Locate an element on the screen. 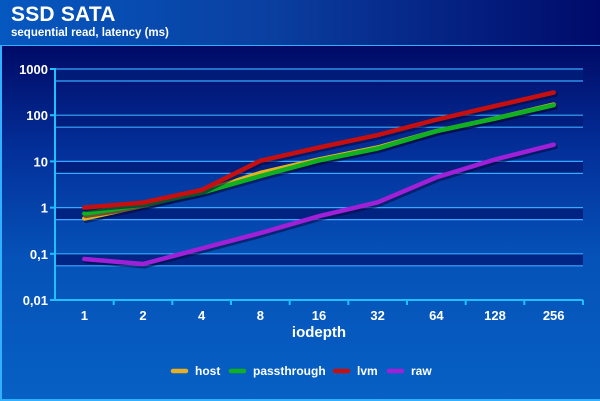 Image resolution: width=600 pixels, height=401 pixels. legend-item-raw: raw is located at coordinates (409, 371).